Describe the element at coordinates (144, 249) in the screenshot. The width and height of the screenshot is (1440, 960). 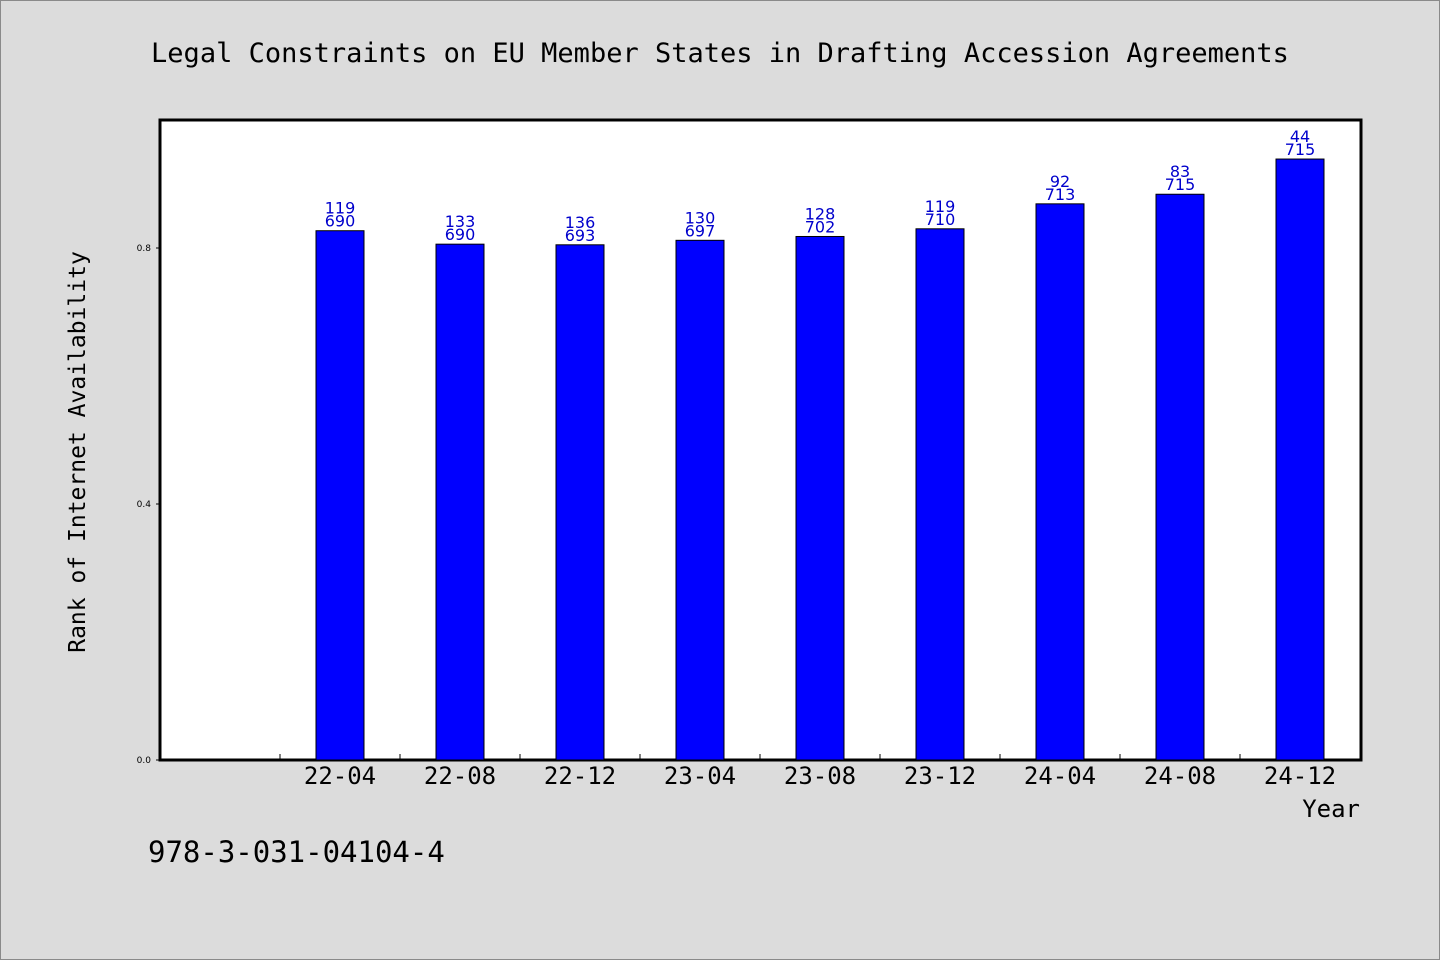
I see `y-tick-label: 0.8` at that location.